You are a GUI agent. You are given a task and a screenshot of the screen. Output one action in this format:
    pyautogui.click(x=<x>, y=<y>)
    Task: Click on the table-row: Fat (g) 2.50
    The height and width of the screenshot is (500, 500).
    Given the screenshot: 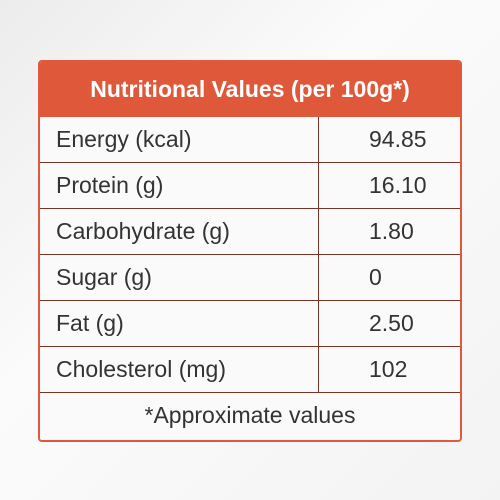 What is the action you would take?
    pyautogui.click(x=250, y=323)
    